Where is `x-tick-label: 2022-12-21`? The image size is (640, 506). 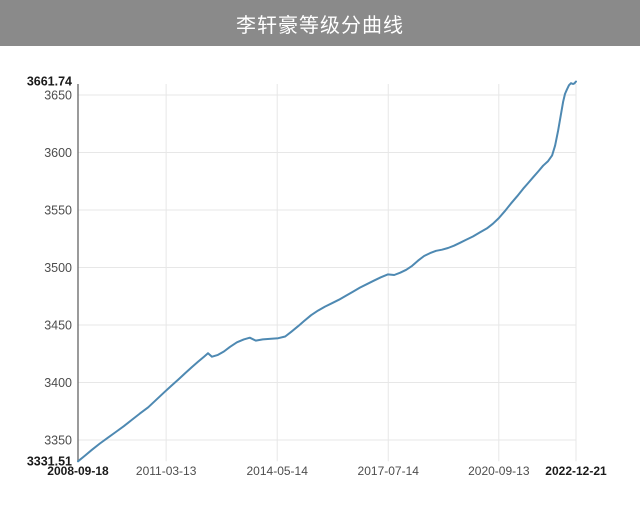 x-tick-label: 2022-12-21 is located at coordinates (576, 471).